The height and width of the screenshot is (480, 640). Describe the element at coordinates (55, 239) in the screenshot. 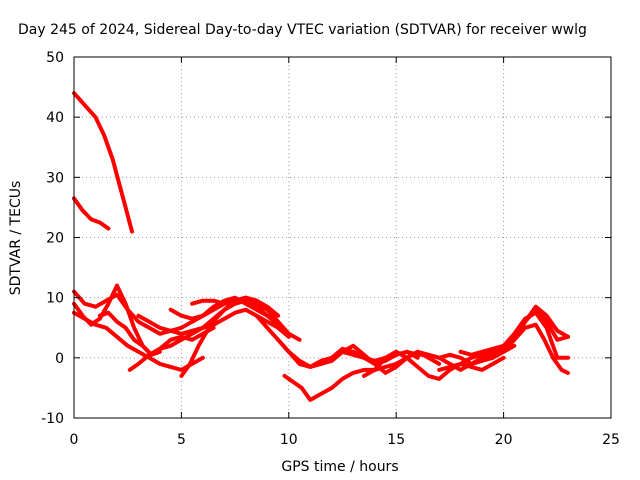

I see `y-tick-label: 20` at that location.